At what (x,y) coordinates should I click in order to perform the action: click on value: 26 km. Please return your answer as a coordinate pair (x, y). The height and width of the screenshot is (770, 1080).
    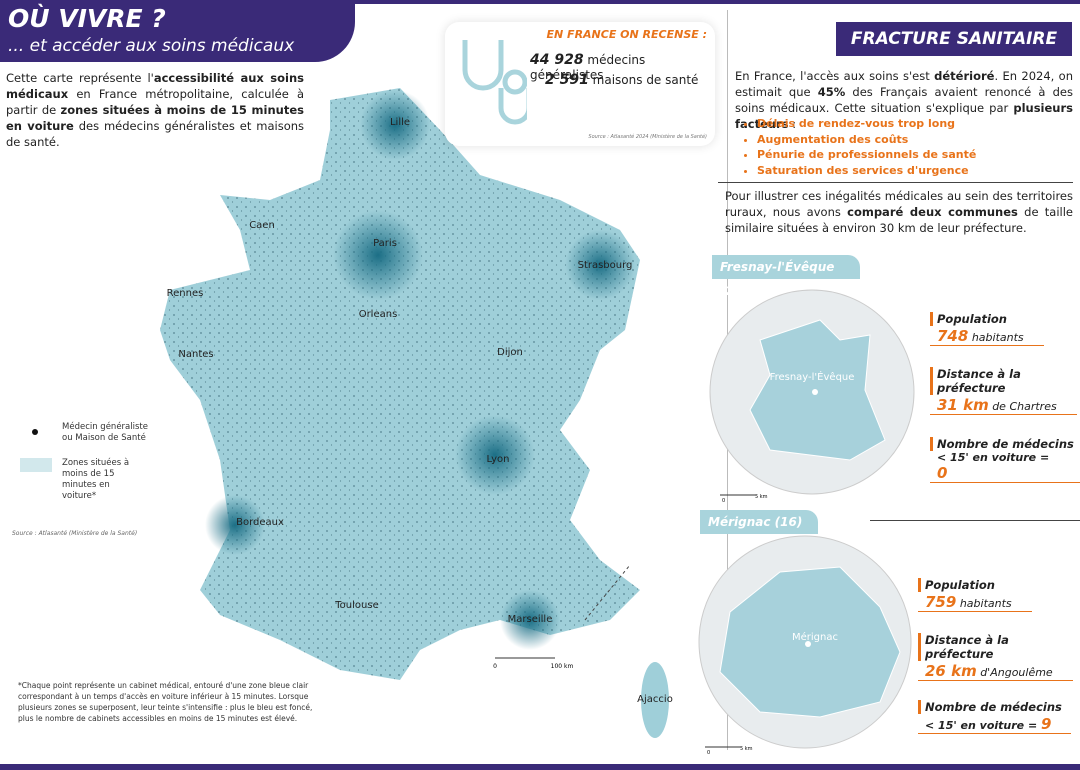
    Looking at the image, I should click on (951, 671).